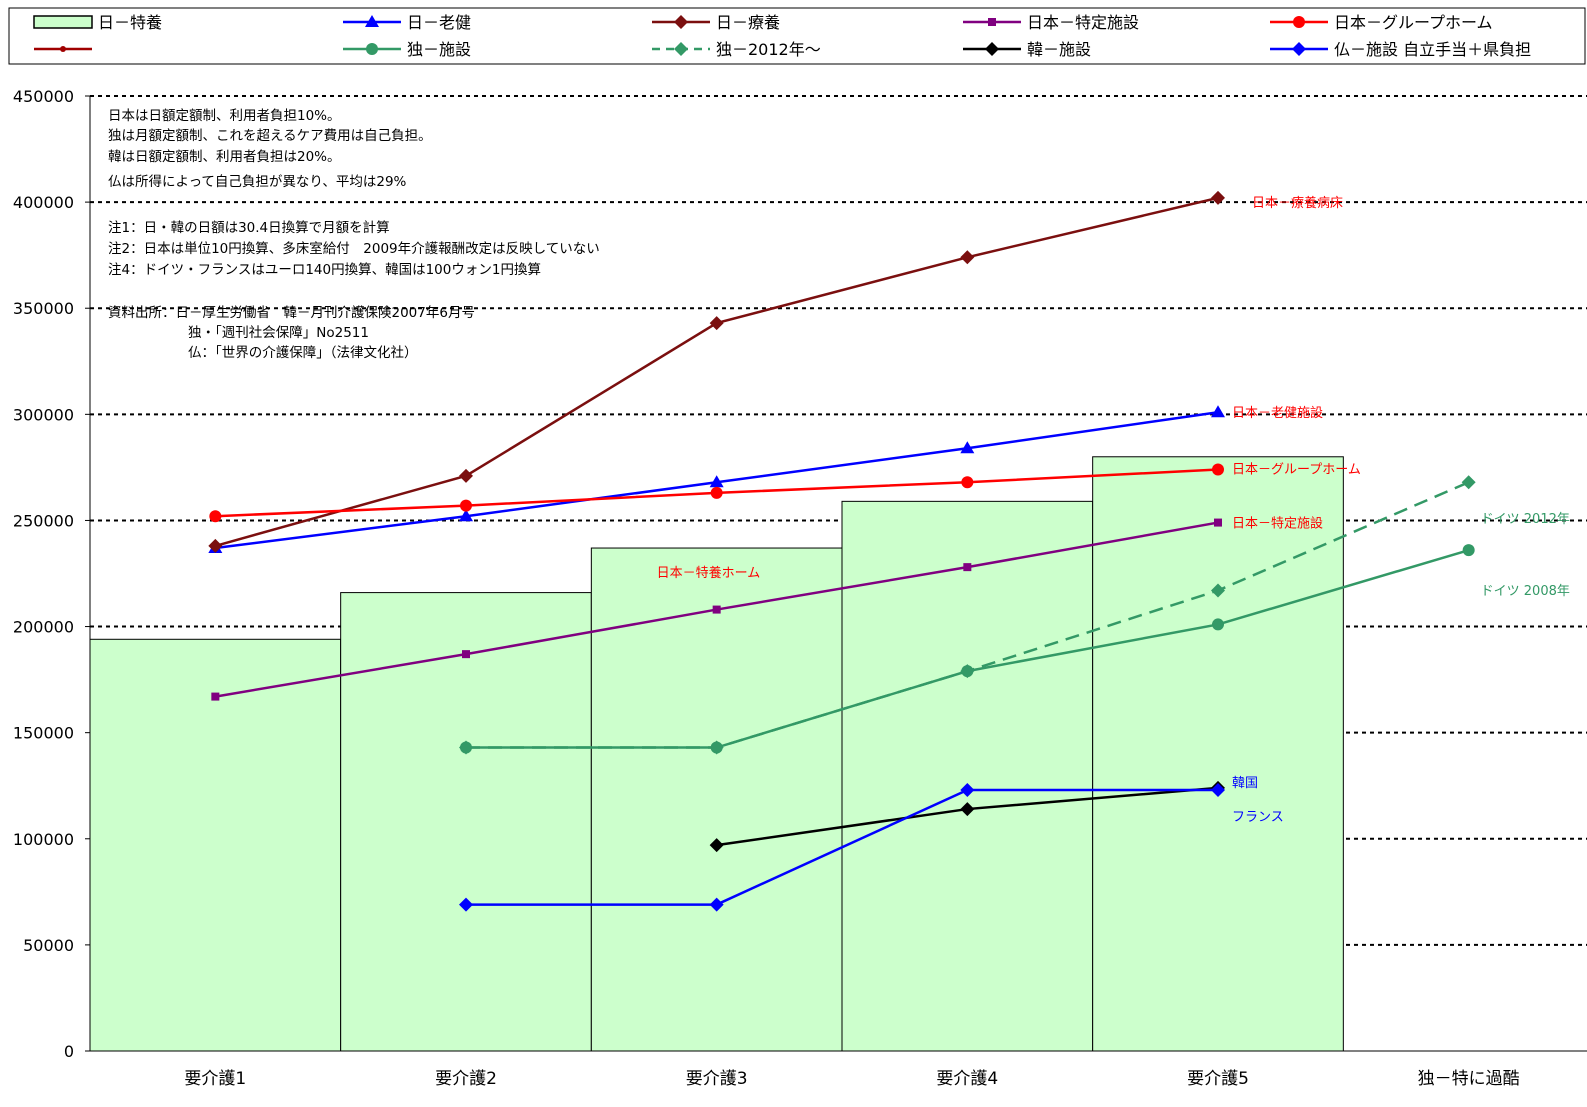  I want to click on y-tick-label: 300000, so click(43, 414).